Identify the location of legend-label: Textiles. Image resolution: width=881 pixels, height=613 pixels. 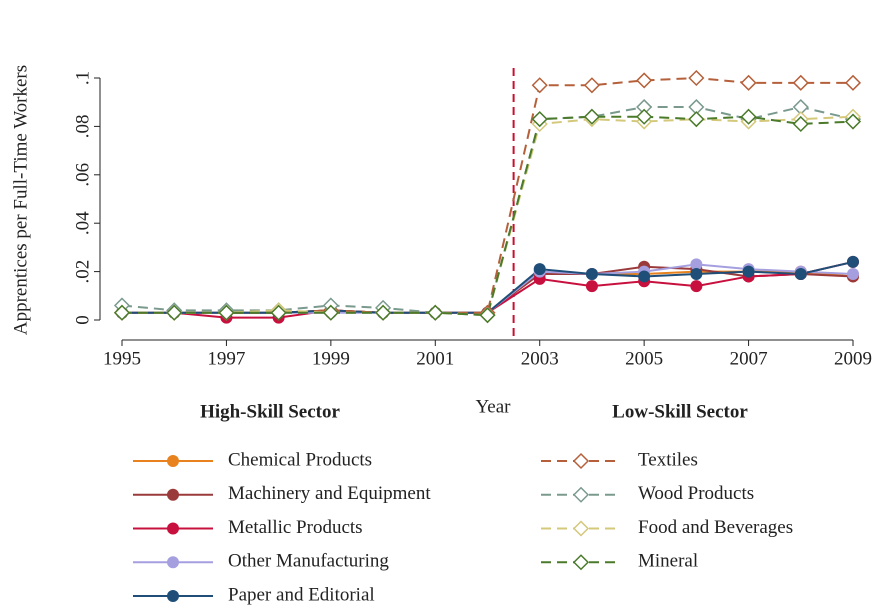
(668, 459).